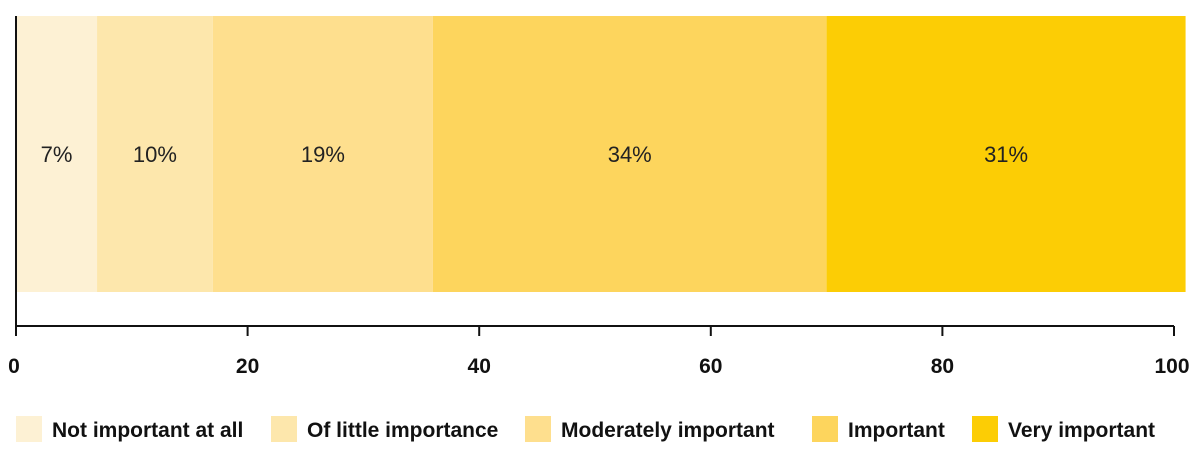  I want to click on legend-swatch-of-little-importance, so click(284, 429).